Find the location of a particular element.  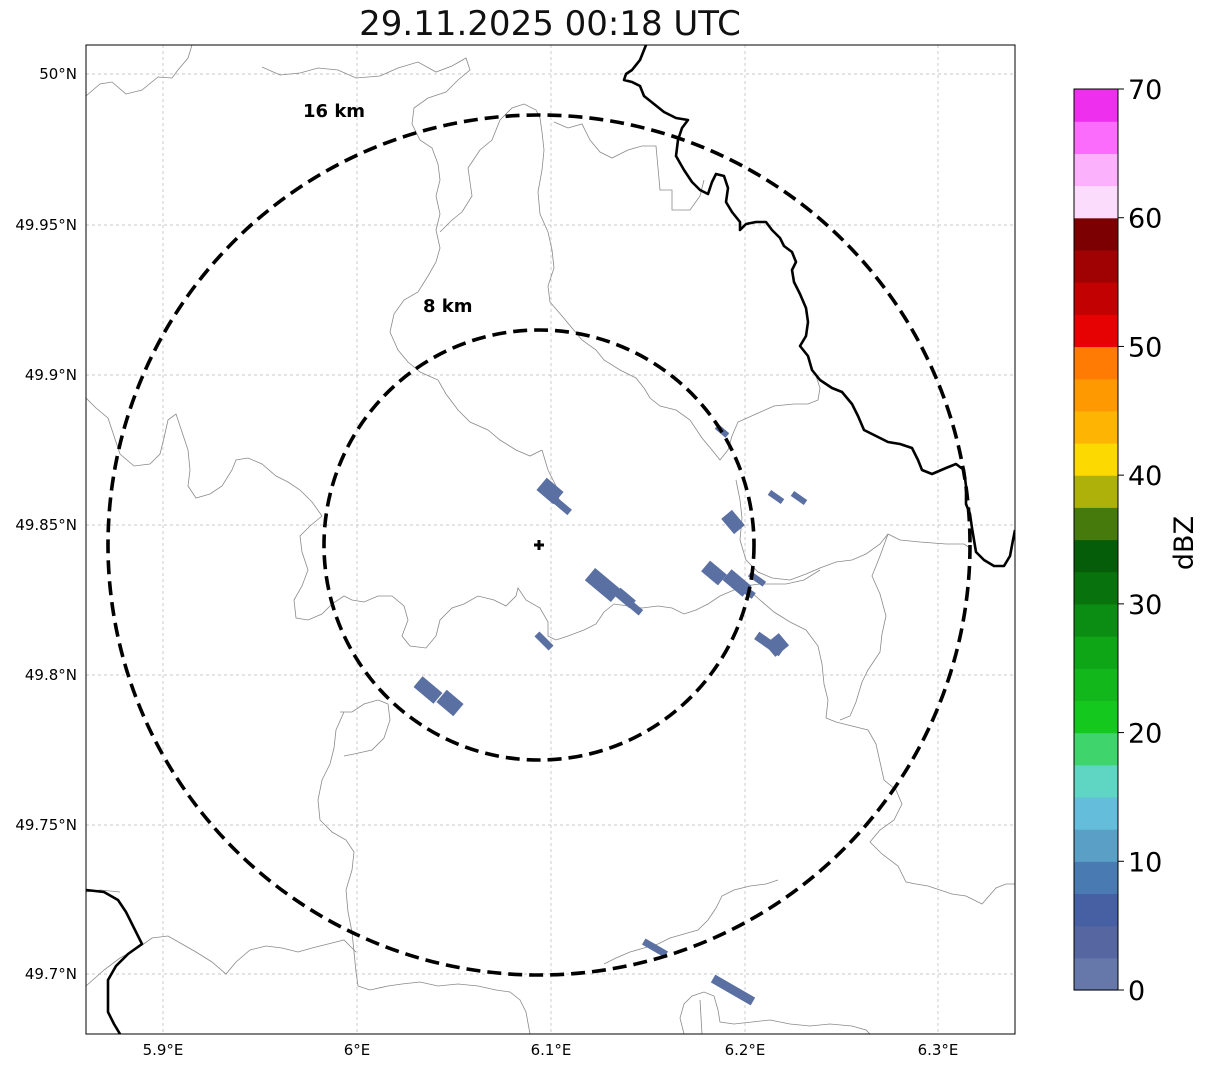

ring-label-8km: 8 km is located at coordinates (448, 306).